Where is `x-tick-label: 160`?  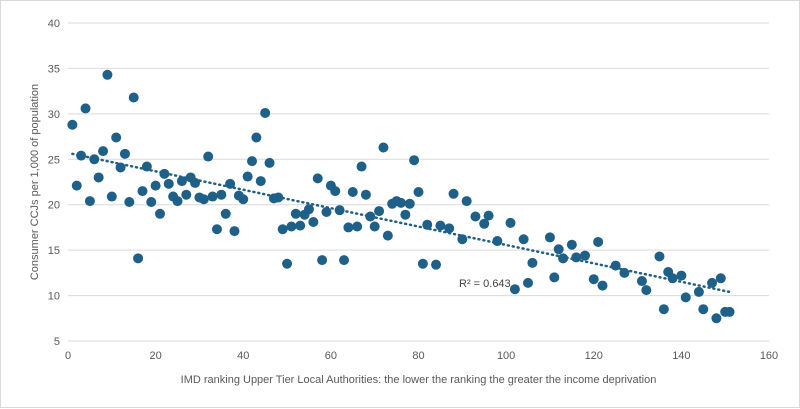 x-tick-label: 160 is located at coordinates (769, 356).